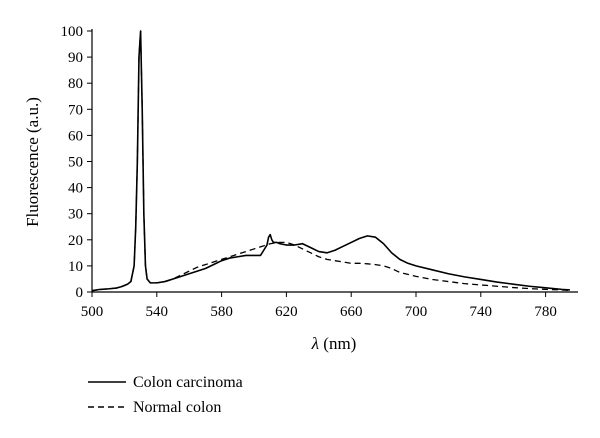  What do you see at coordinates (337, 343) in the screenshot?
I see `x-axis-unit: (nm)` at bounding box center [337, 343].